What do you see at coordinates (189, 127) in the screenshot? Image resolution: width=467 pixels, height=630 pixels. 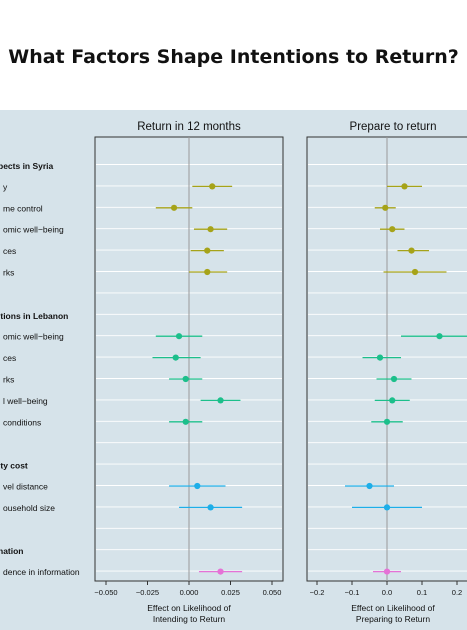 I see `panel-title-1: Return in 12 months` at bounding box center [189, 127].